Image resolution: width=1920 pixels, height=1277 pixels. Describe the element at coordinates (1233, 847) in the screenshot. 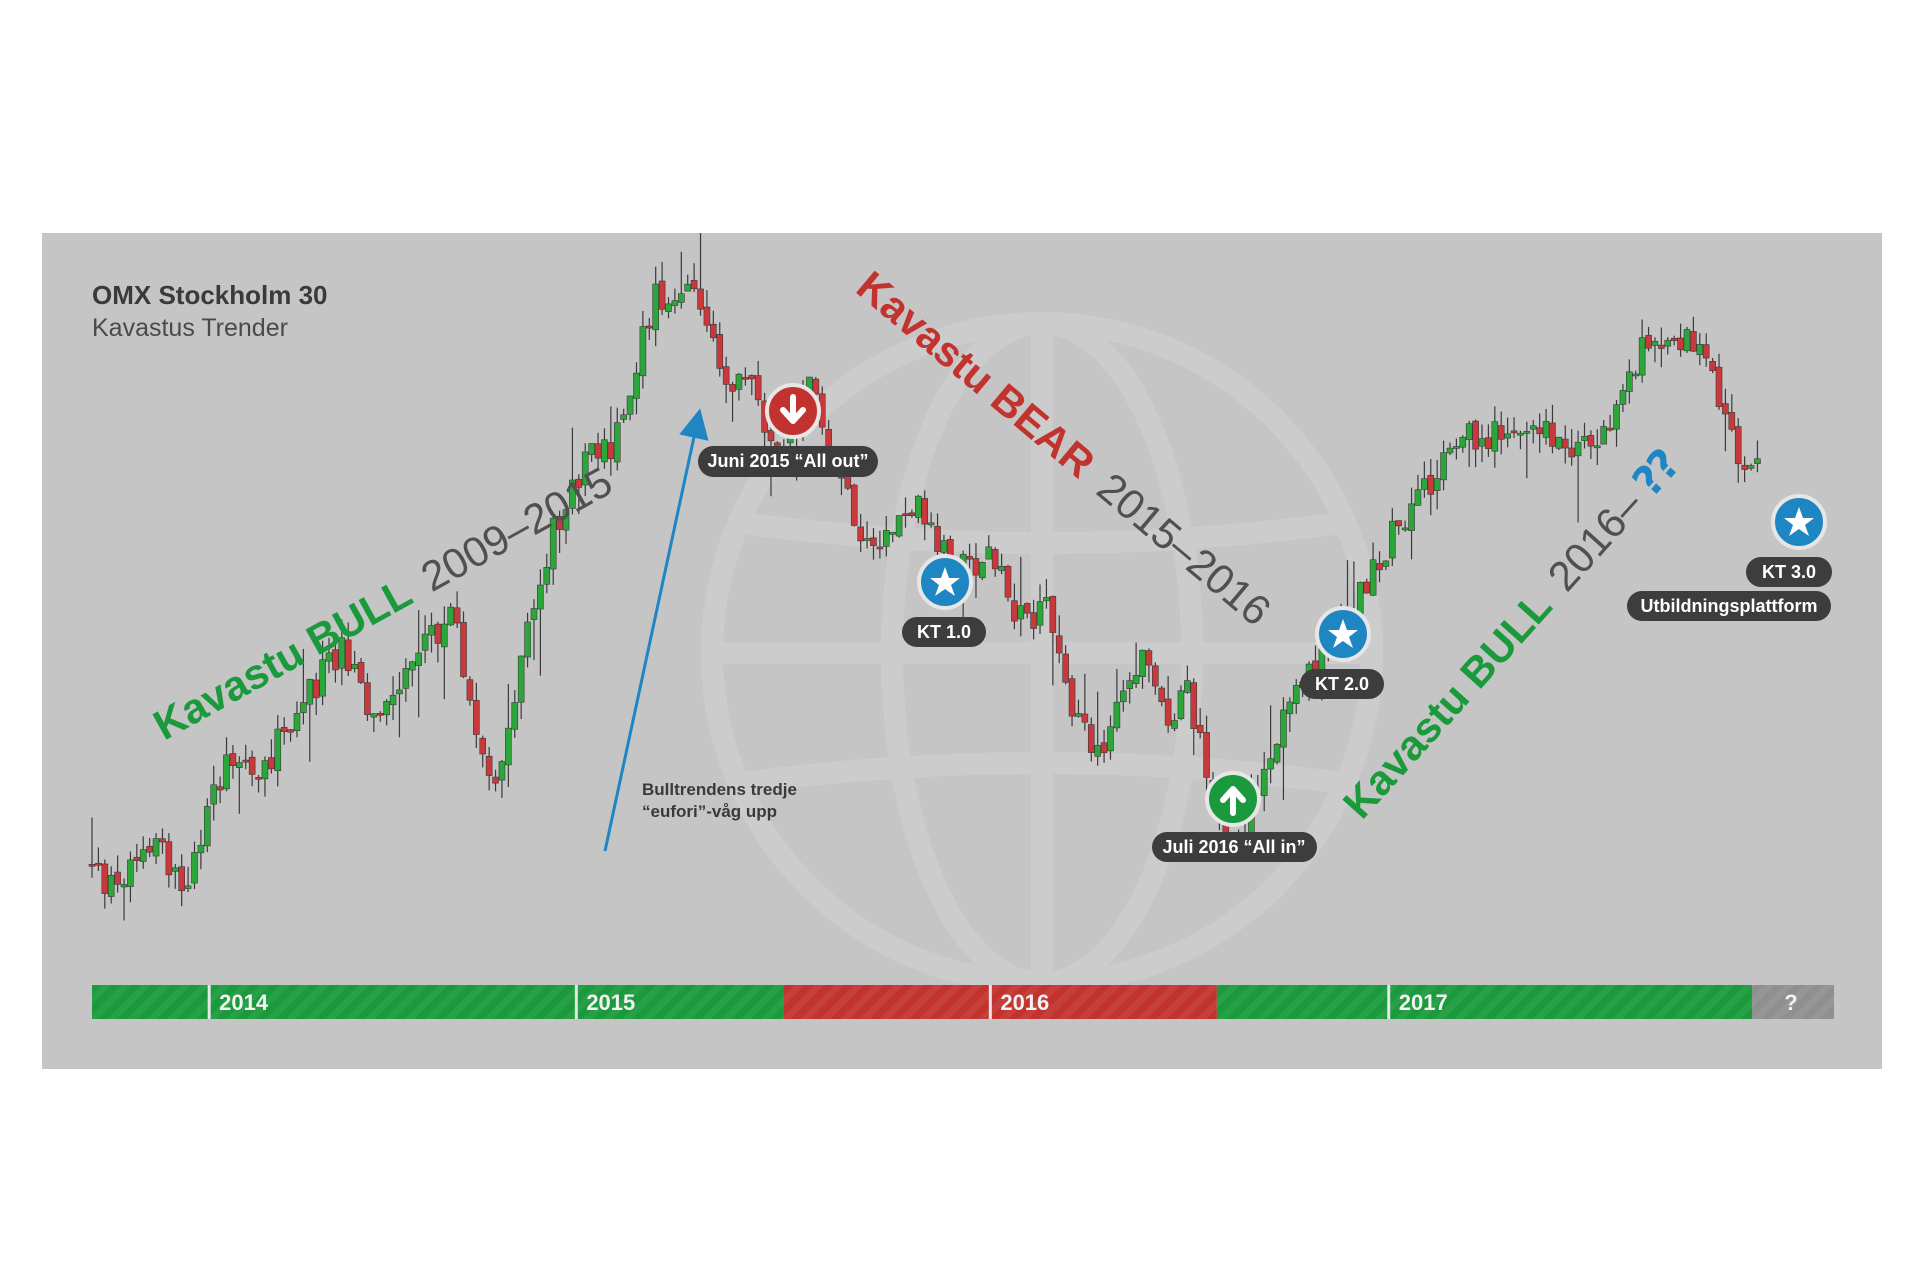

I see `svg-text: Juli 2016 “All in”` at that location.